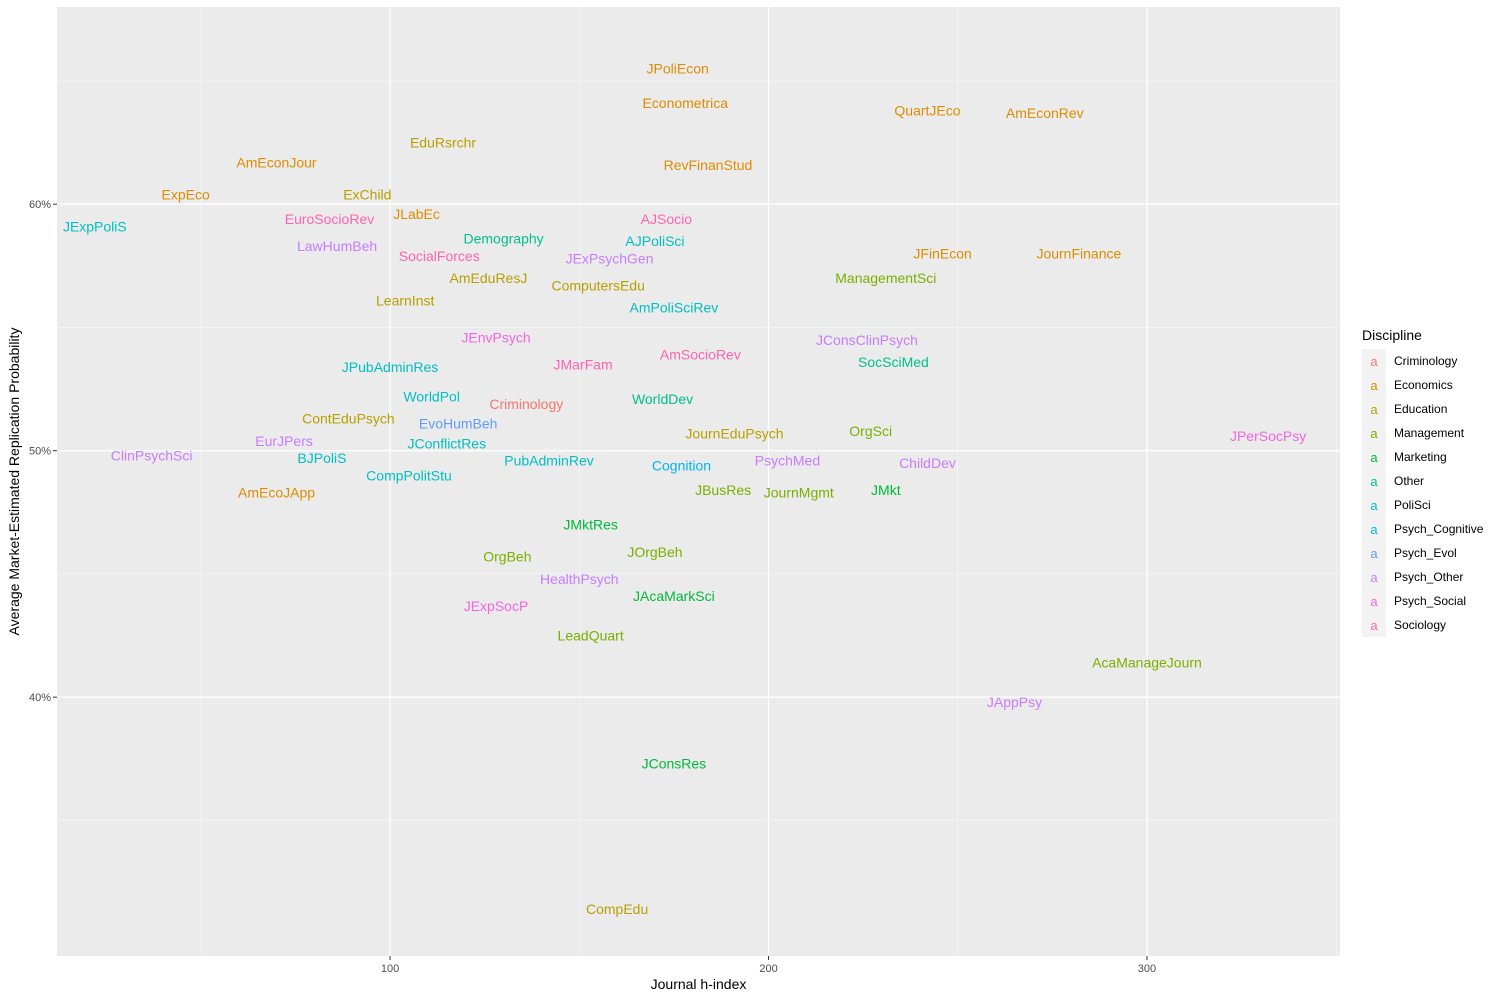  Describe the element at coordinates (95, 226) in the screenshot. I see `point-label: JExpPoliS` at that location.